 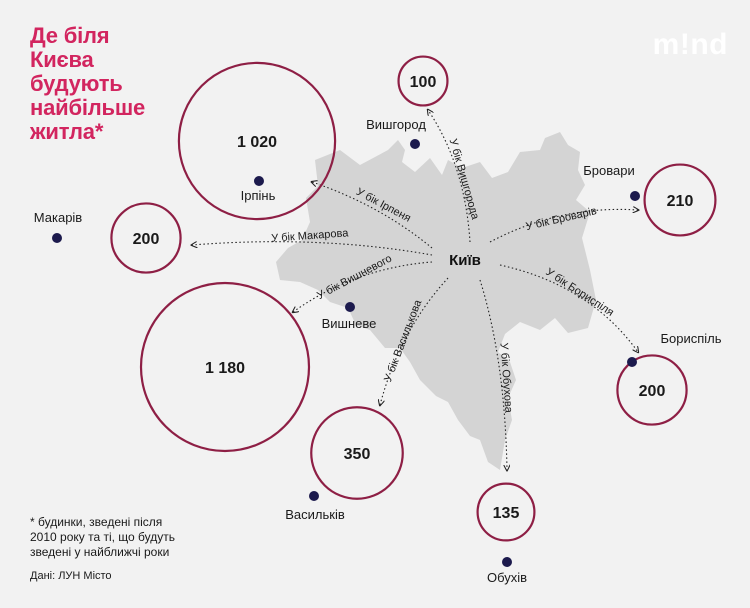 What do you see at coordinates (315, 514) in the screenshot?
I see `town-label: Васильків` at bounding box center [315, 514].